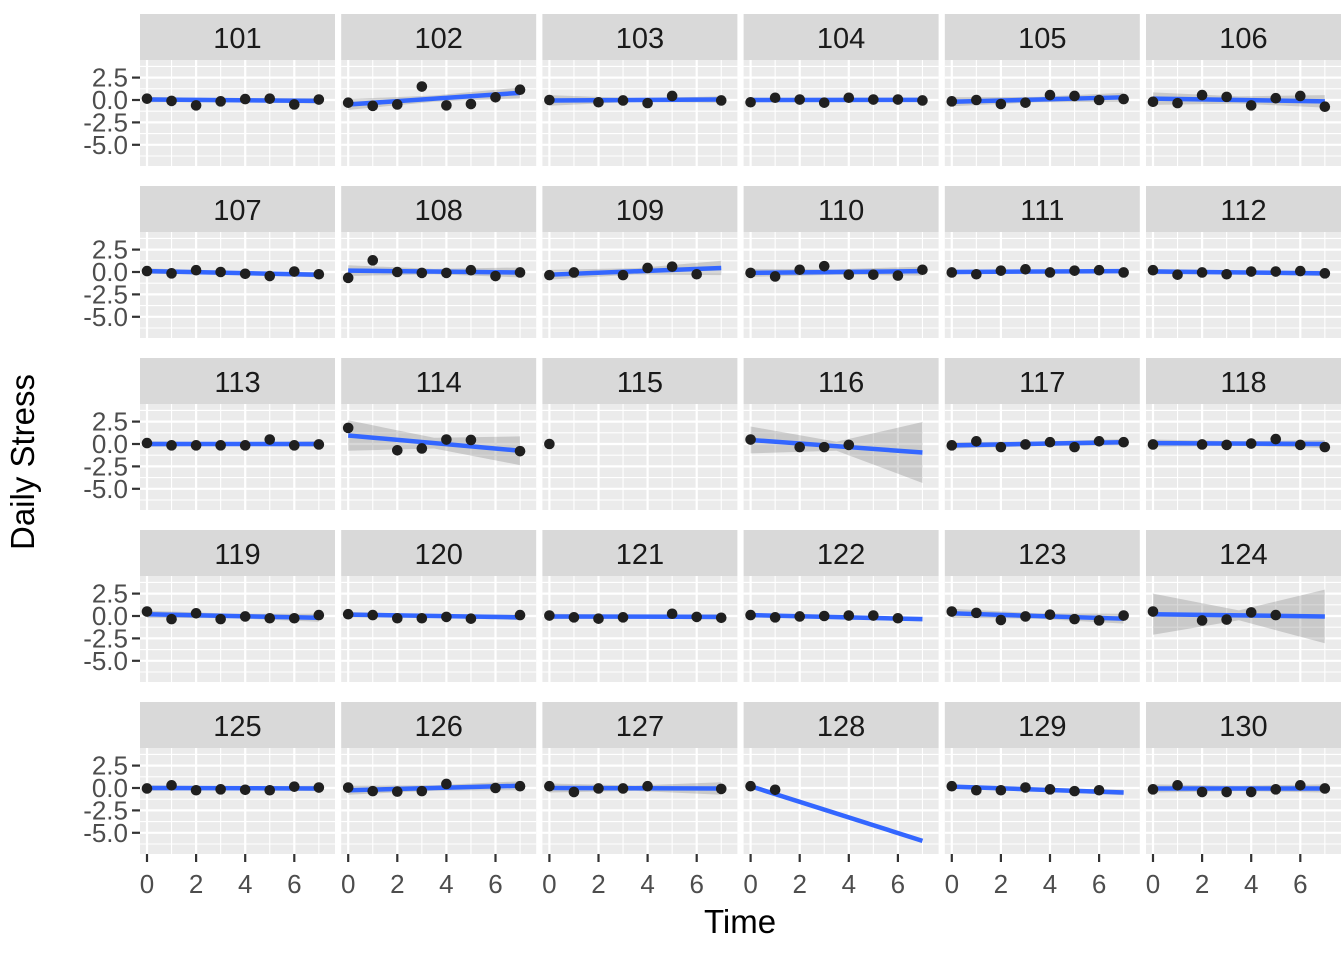  Describe the element at coordinates (836, 452) in the screenshot. I see `confidence-band` at that location.